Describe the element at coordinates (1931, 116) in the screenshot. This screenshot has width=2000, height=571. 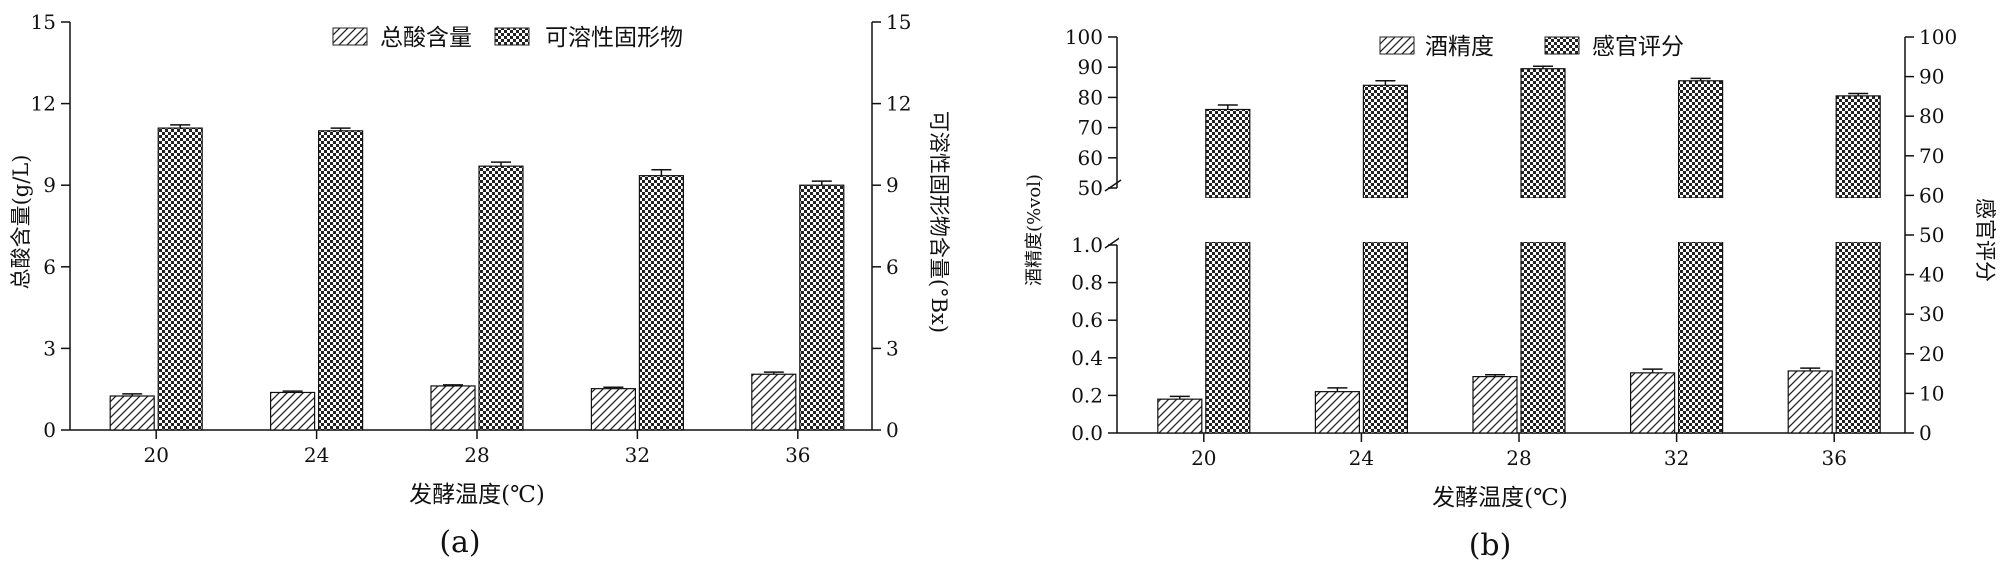
I see `chart-b-right-tick-label: 80` at that location.